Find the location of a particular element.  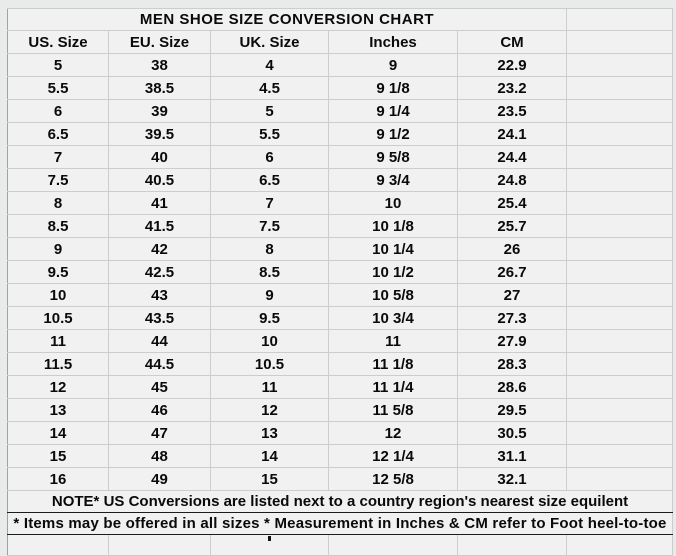

table-cell: 9 3/4 is located at coordinates (393, 180).